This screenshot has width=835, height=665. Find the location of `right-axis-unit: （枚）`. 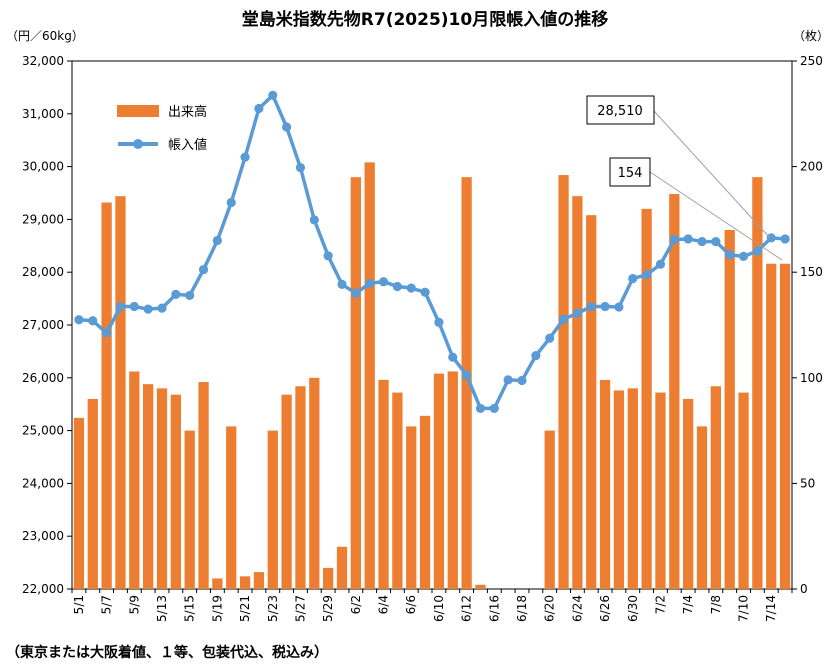

right-axis-unit: （枚） is located at coordinates (811, 35).